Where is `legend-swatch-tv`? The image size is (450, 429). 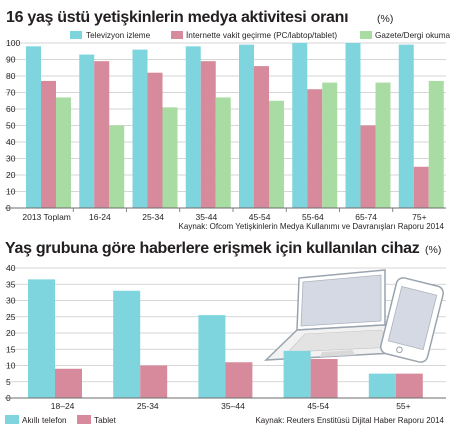 legend-swatch-tv is located at coordinates (76, 35).